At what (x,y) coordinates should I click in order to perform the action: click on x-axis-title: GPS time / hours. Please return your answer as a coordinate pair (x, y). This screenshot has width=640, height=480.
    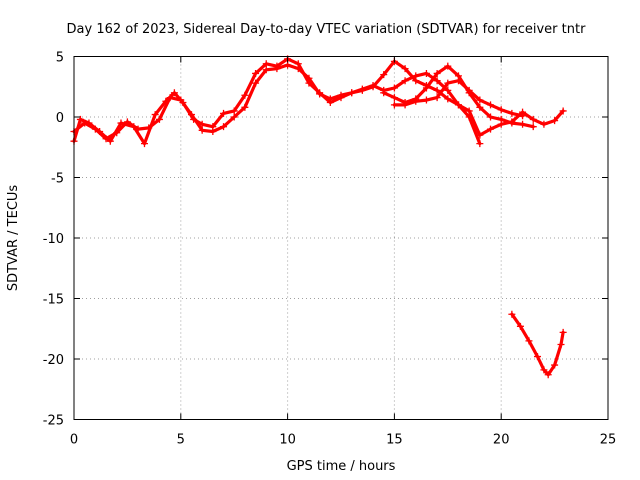
    Looking at the image, I should click on (341, 466).